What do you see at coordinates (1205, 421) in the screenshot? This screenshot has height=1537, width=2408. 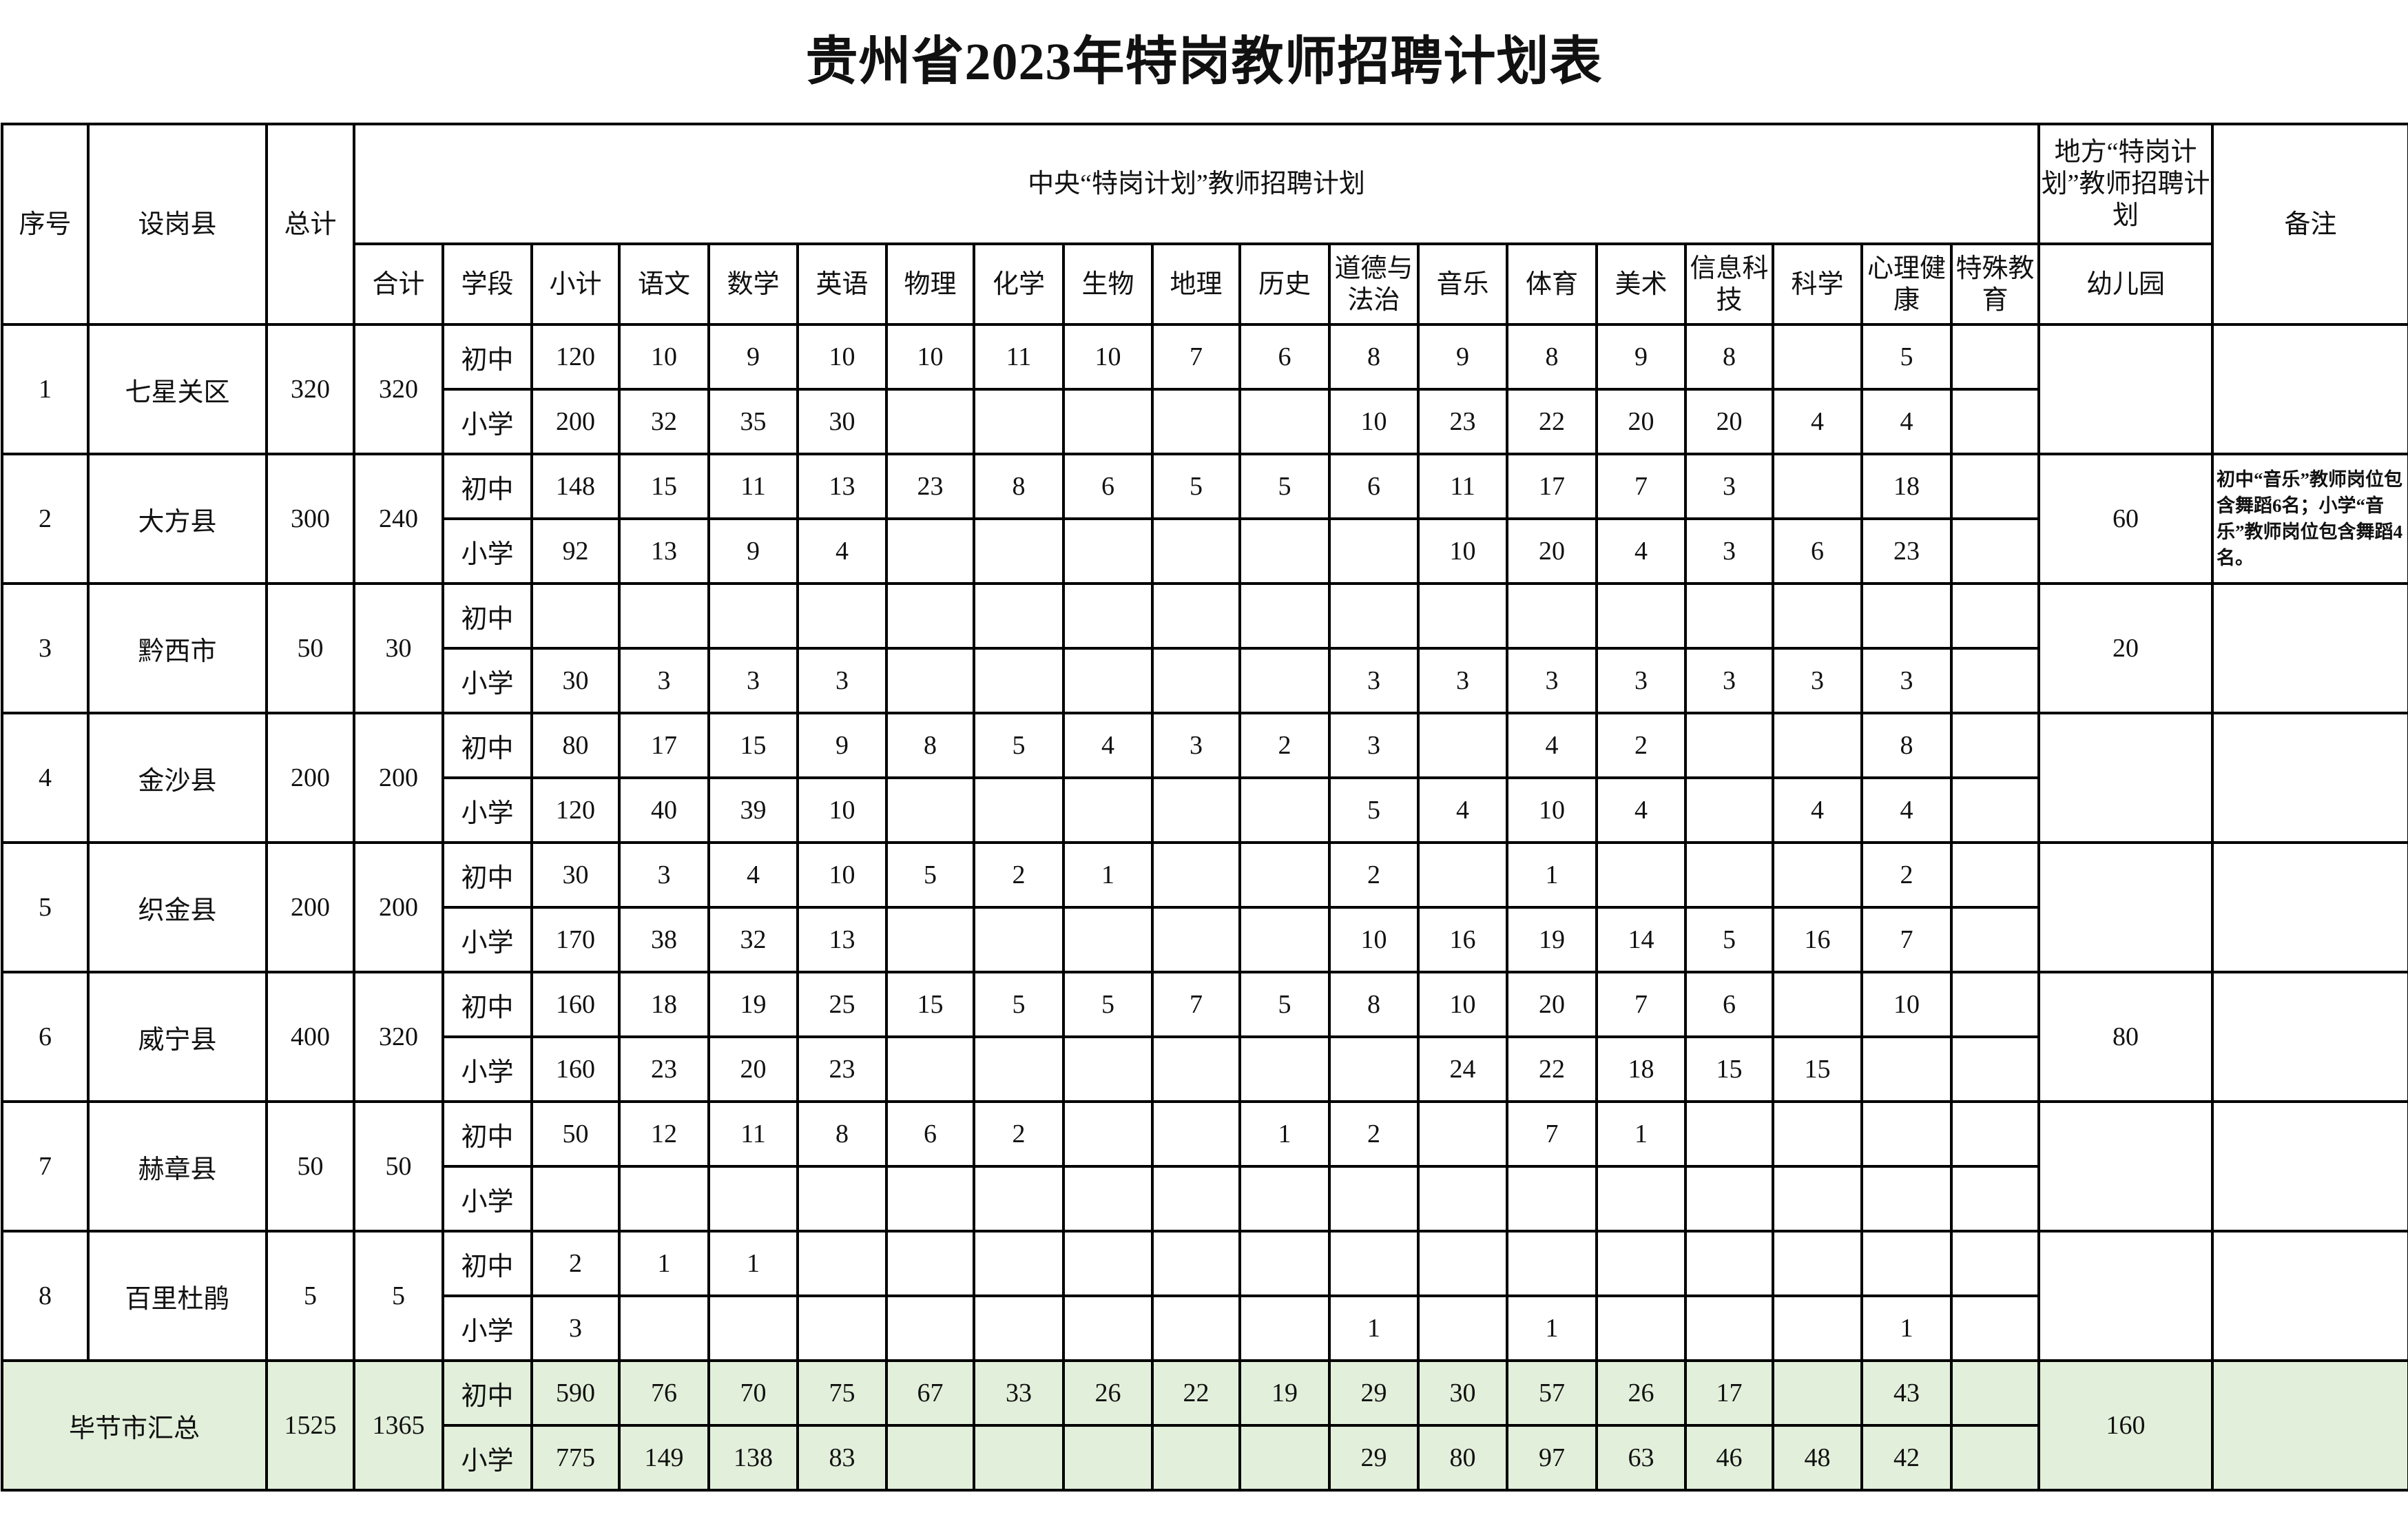 I see `table-row-primary: 小学 200 32 35 30 10 23 22 20 20 4 4` at bounding box center [1205, 421].